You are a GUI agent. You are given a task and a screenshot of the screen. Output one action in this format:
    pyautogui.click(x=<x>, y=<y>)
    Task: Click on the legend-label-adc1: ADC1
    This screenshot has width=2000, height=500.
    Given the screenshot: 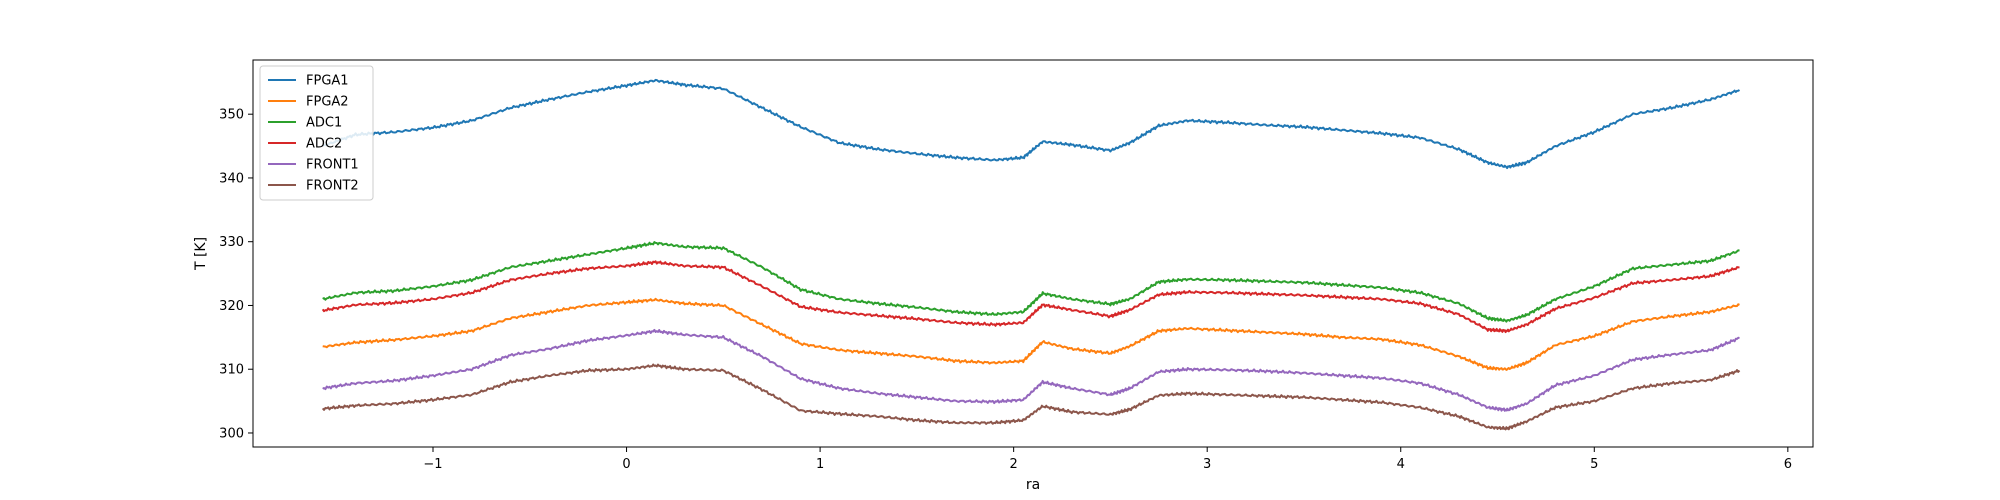 What is the action you would take?
    pyautogui.click(x=324, y=123)
    